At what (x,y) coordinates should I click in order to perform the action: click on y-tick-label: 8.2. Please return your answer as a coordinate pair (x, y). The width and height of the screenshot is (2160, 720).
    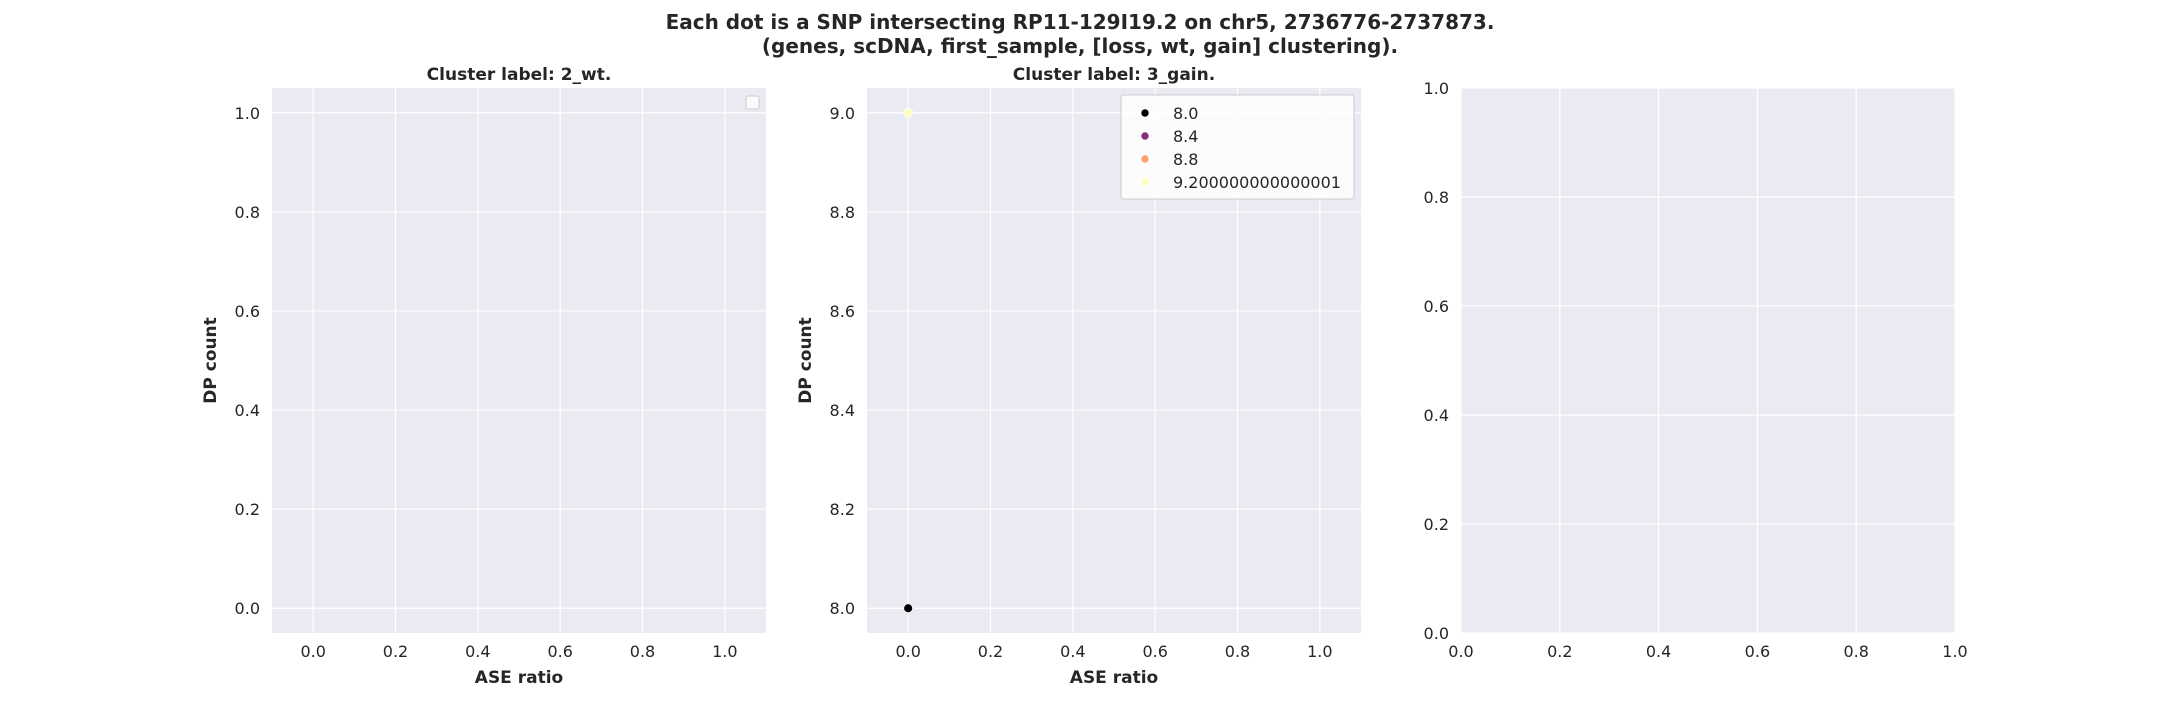
    Looking at the image, I should click on (842, 509).